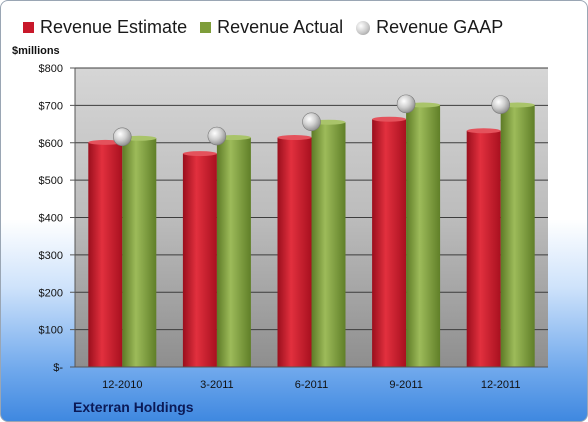 The image size is (588, 422). I want to click on y-tick-label: $700, so click(51, 106).